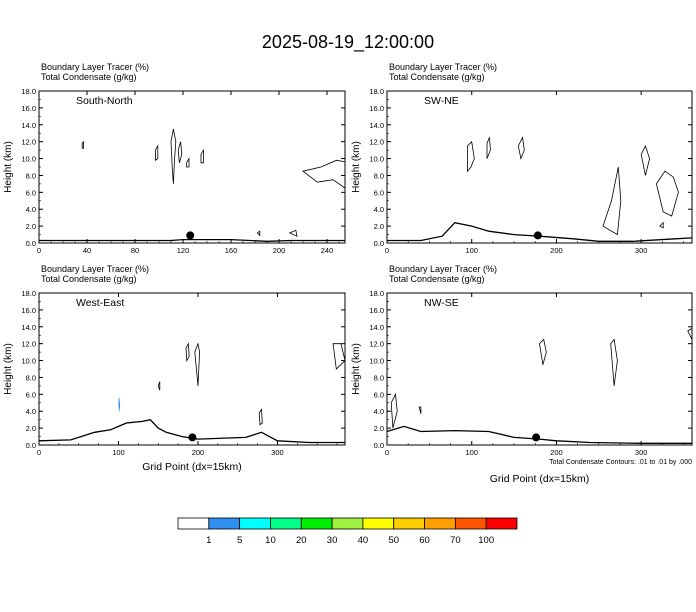  I want to click on colorbar-label: 60, so click(424, 540).